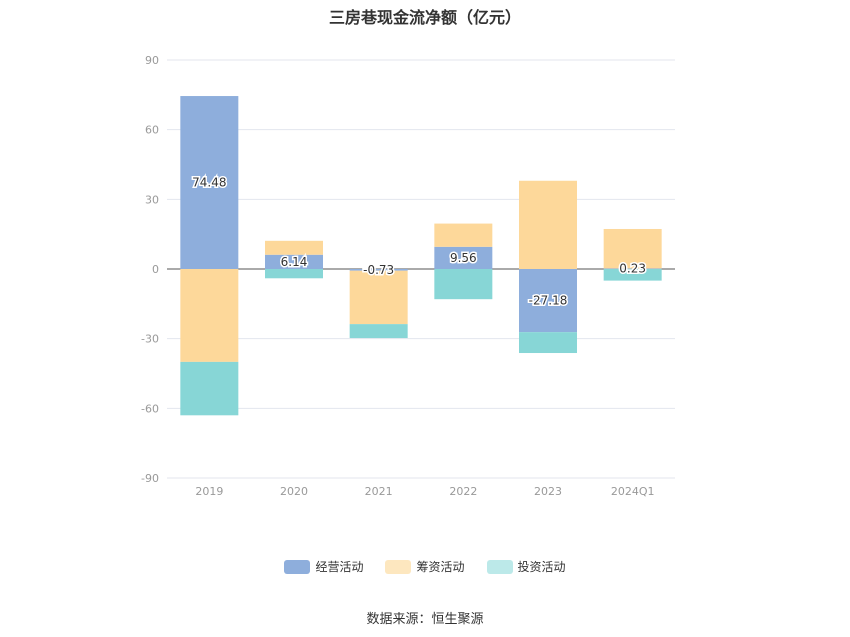 The width and height of the screenshot is (850, 637). What do you see at coordinates (398, 566) in the screenshot?
I see `legend-swatch-financing` at bounding box center [398, 566].